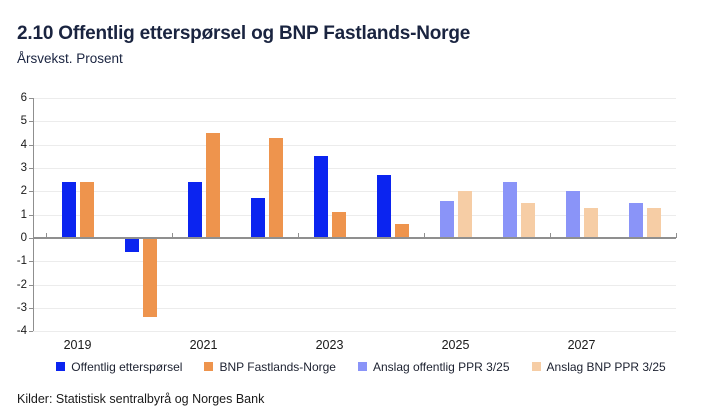 This screenshot has height=419, width=722. Describe the element at coordinates (70, 58) in the screenshot. I see `chart-subtitle: Årsvekst. Prosent` at that location.